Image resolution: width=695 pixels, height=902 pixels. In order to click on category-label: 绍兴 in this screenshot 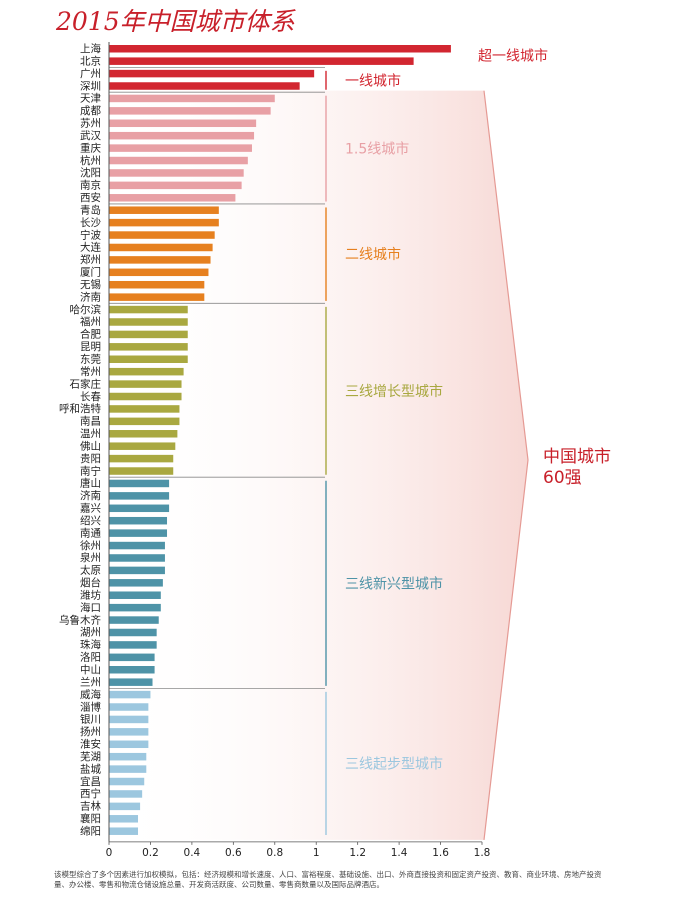, I will do `click(90, 520)`.